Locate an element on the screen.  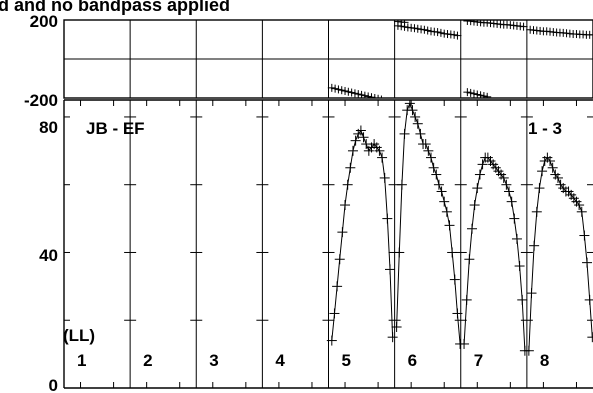
phase-tick-label-bottom: -200 is located at coordinates (41, 100).